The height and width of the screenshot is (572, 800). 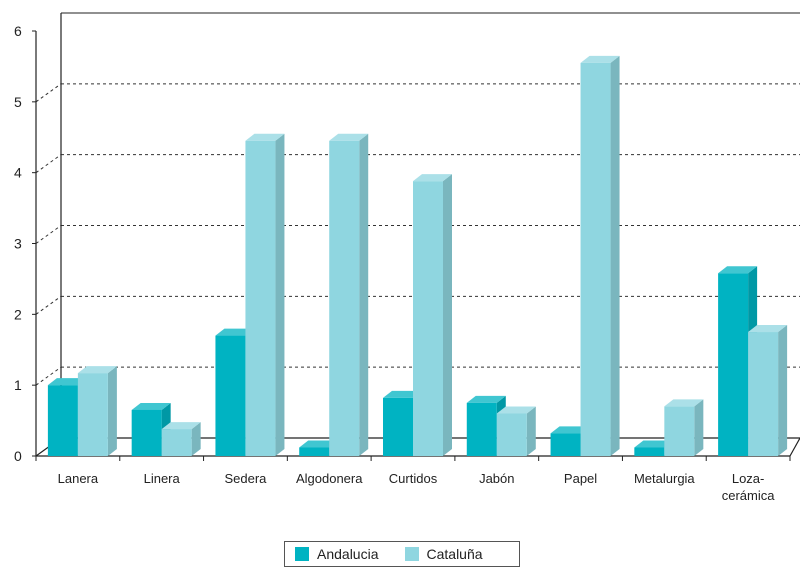 I want to click on bar-cataluña-6, so click(x=600, y=255).